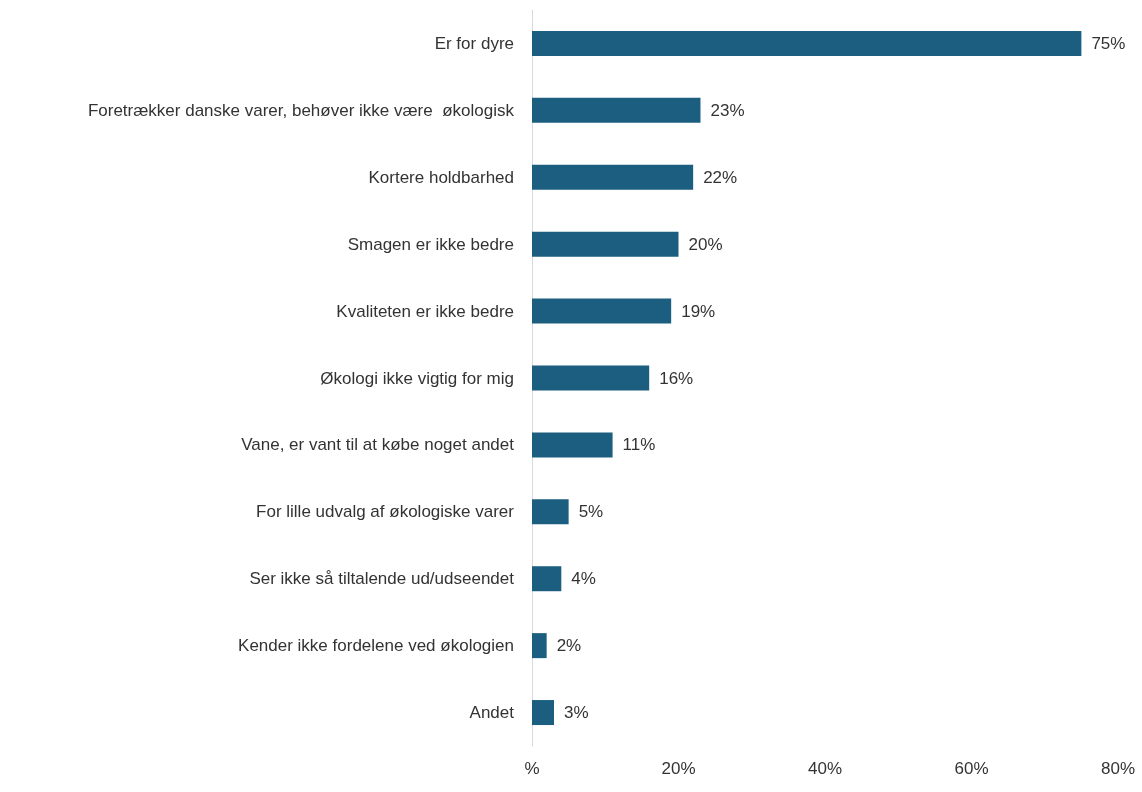 The image size is (1142, 792). I want to click on data-label: 4%, so click(583, 579).